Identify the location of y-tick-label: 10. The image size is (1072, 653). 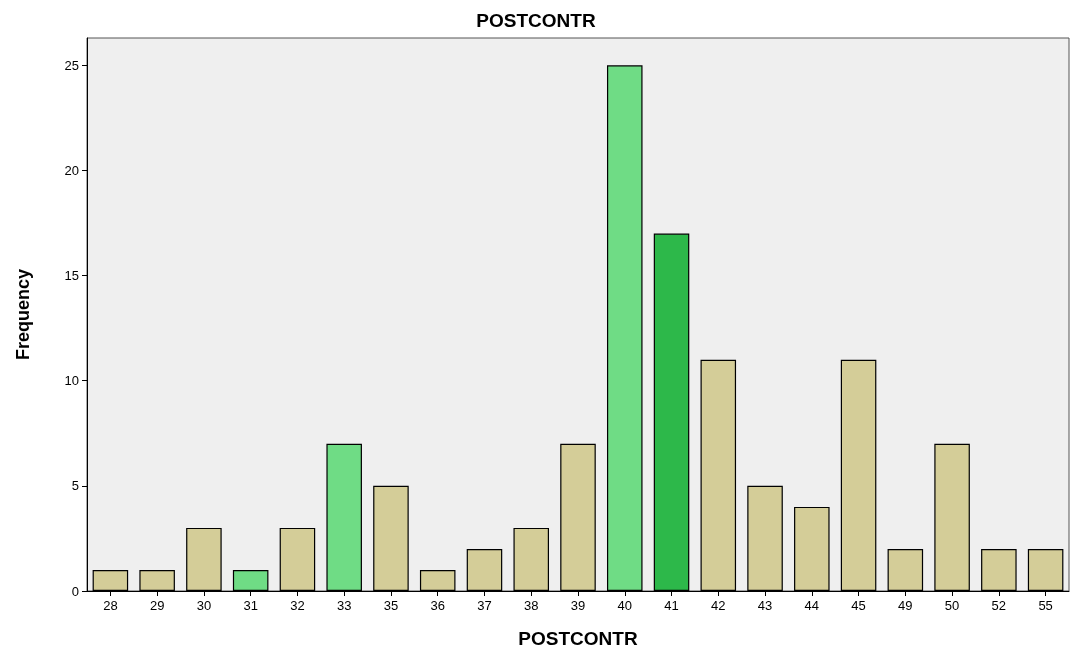
(71, 381).